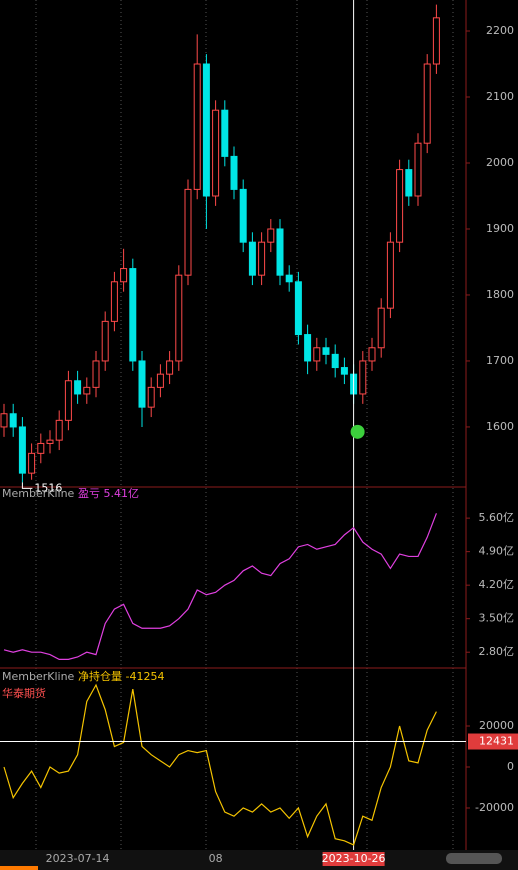 This screenshot has height=870, width=518. Describe the element at coordinates (497, 517) in the screenshot. I see `y-tick-label: 5.60亿` at that location.